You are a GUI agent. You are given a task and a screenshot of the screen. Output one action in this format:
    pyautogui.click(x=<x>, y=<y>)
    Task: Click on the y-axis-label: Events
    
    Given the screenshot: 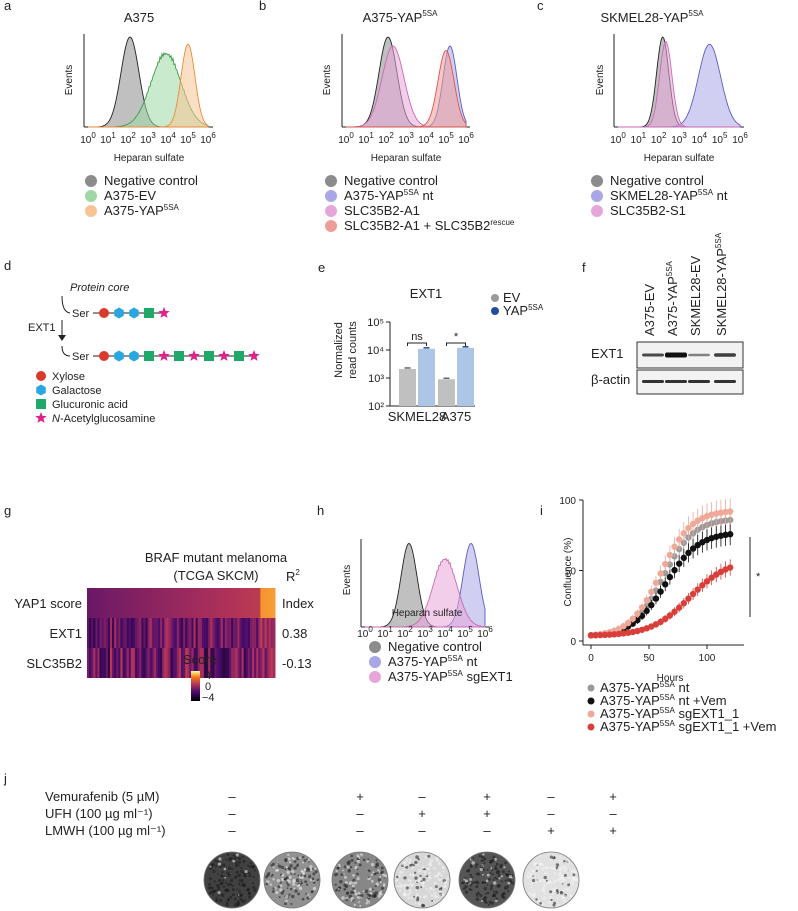 What is the action you would take?
    pyautogui.click(x=327, y=80)
    